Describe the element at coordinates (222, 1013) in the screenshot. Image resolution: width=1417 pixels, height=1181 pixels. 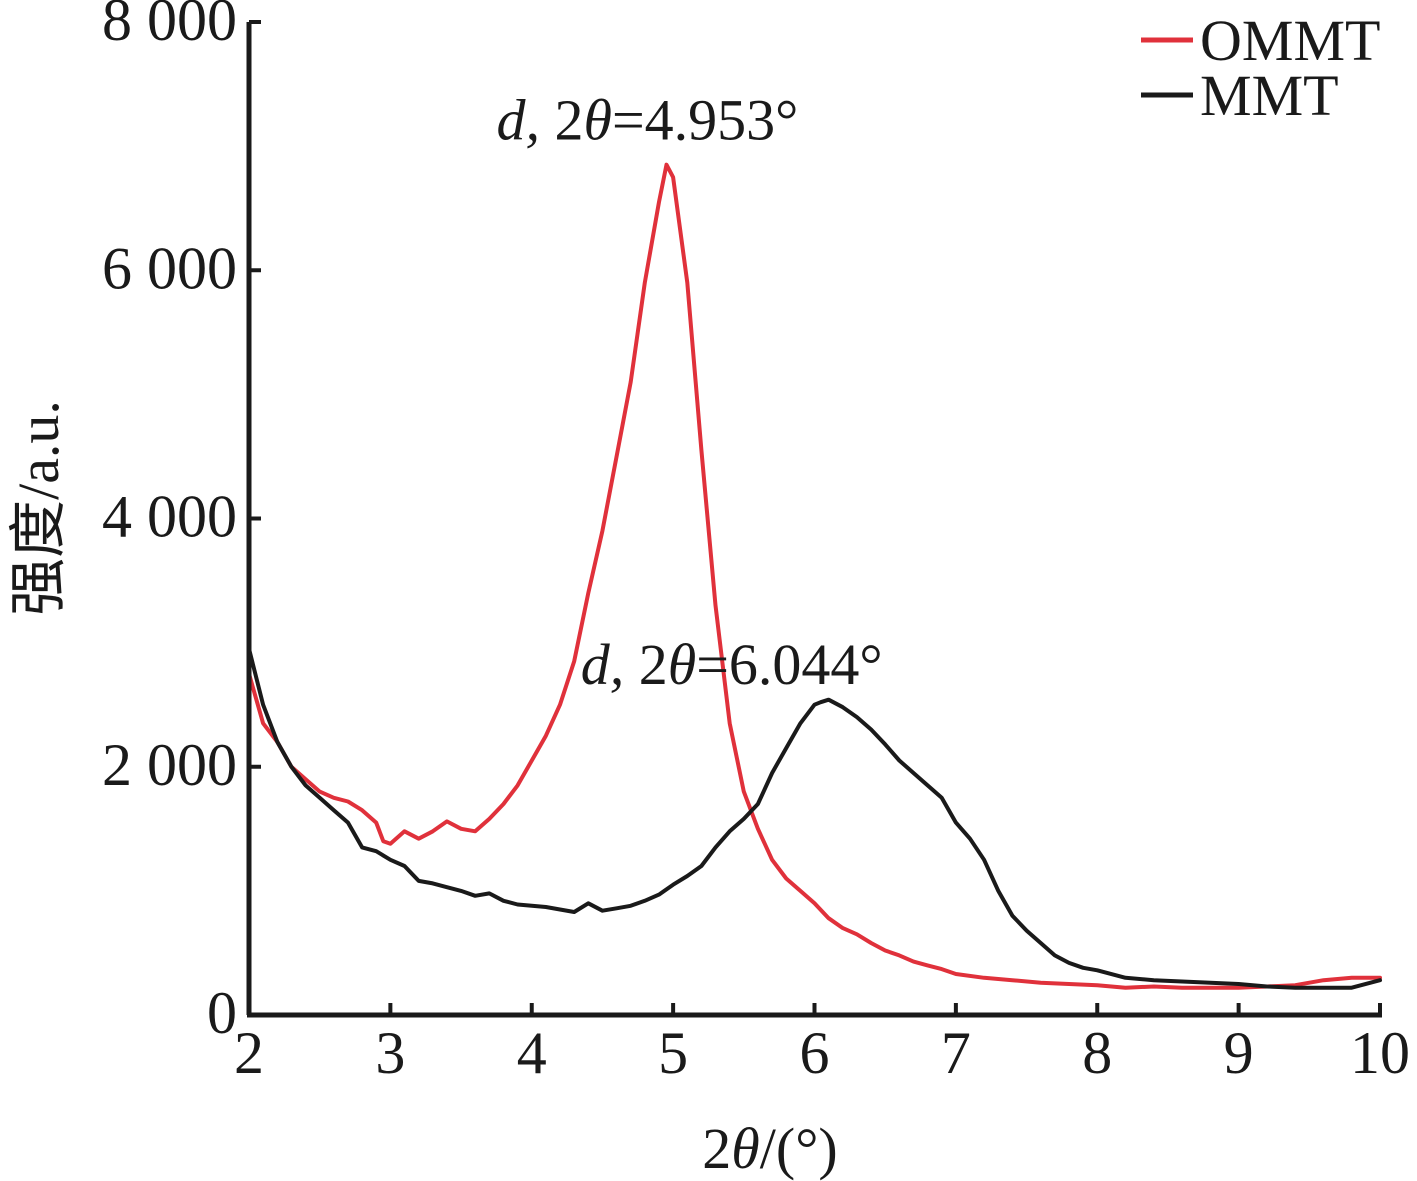
I see `y-tick-label: 0` at that location.